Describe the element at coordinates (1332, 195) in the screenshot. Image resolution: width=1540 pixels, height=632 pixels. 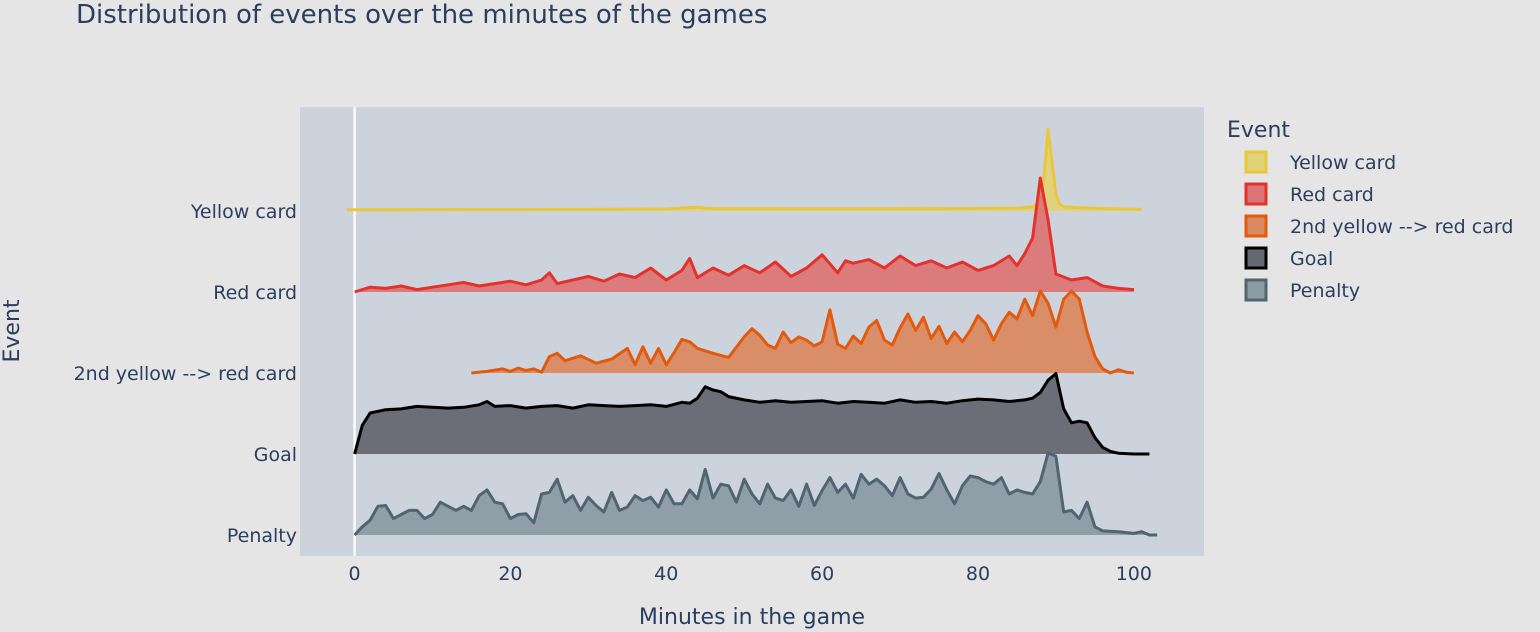
I see `legend-label: Red card` at that location.